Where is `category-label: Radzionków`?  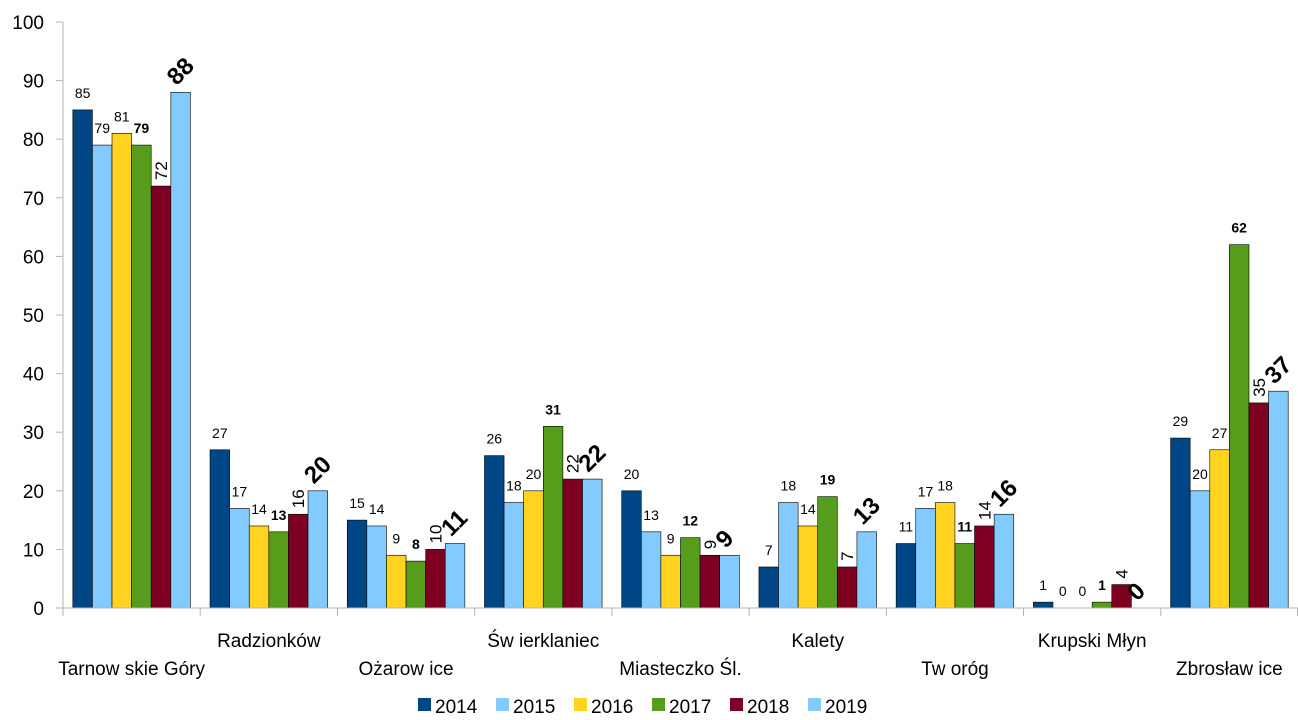 category-label: Radzionków is located at coordinates (269, 641).